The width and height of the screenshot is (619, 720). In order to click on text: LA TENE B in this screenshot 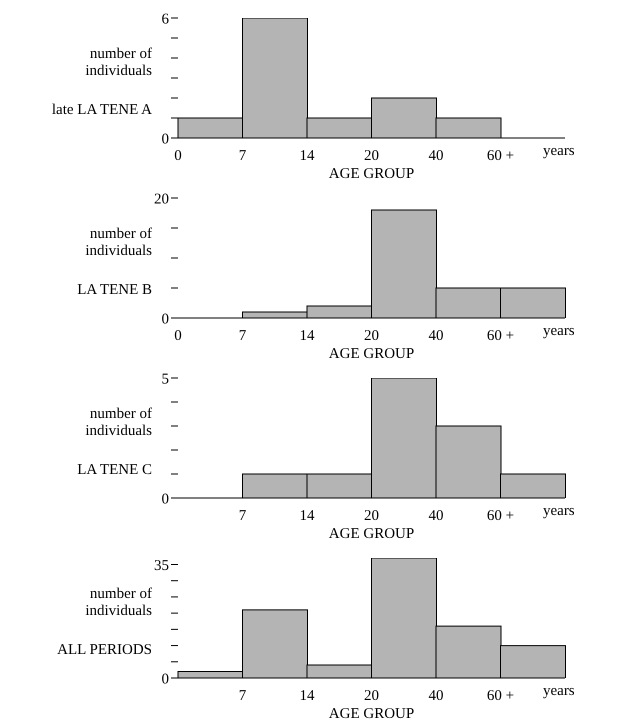, I will do `click(114, 290)`.